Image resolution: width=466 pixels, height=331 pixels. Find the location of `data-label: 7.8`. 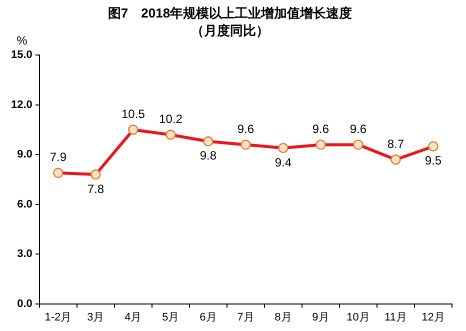

data-label: 7.8 is located at coordinates (95, 189).